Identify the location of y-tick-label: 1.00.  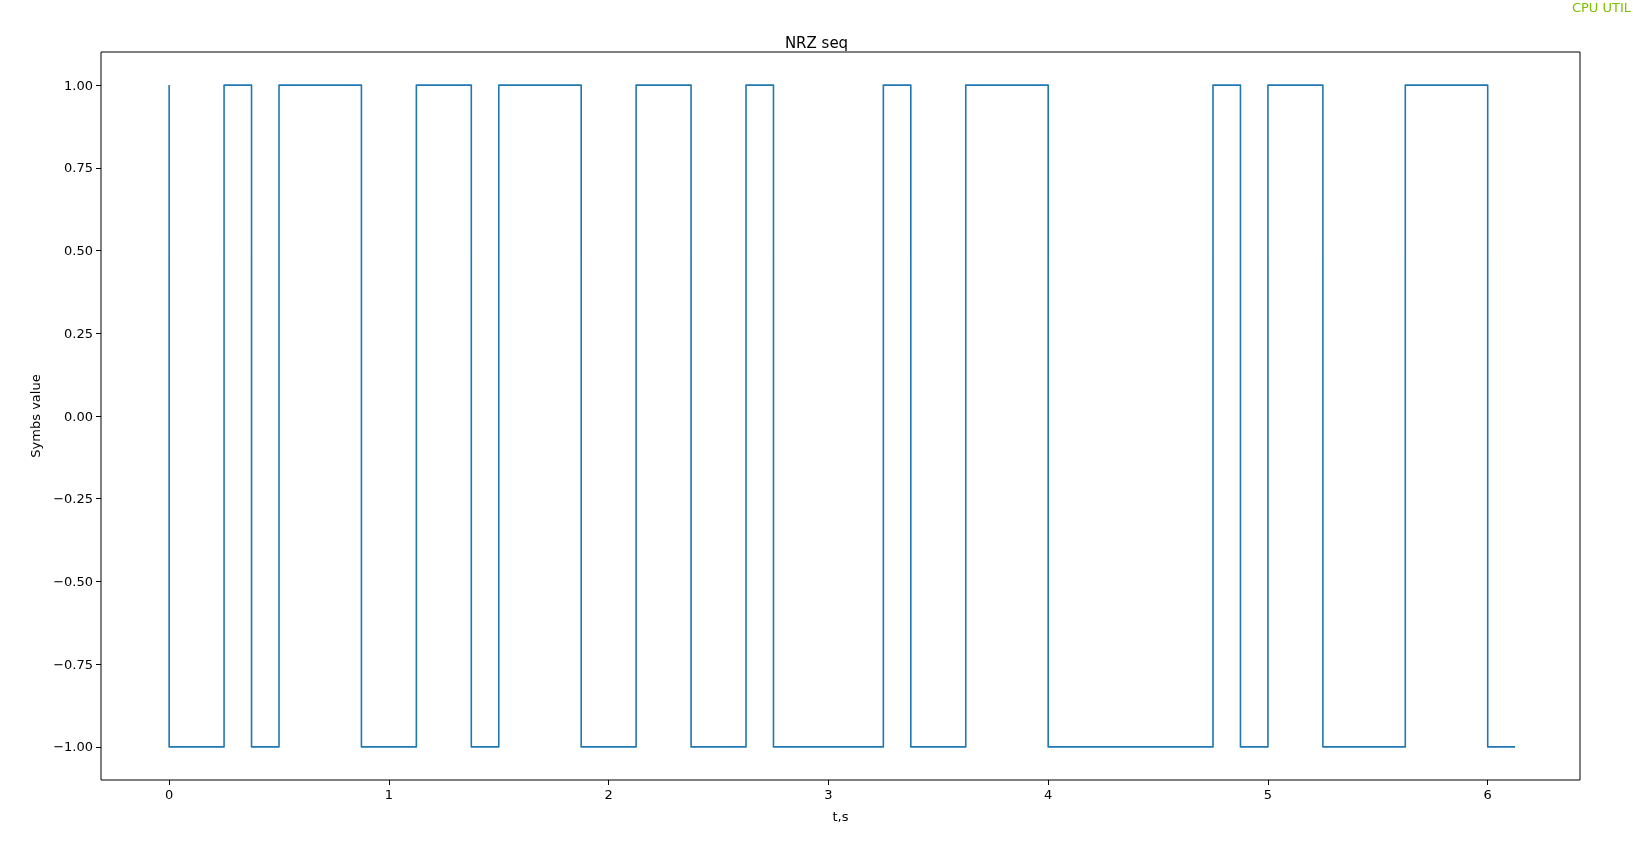
(78, 85).